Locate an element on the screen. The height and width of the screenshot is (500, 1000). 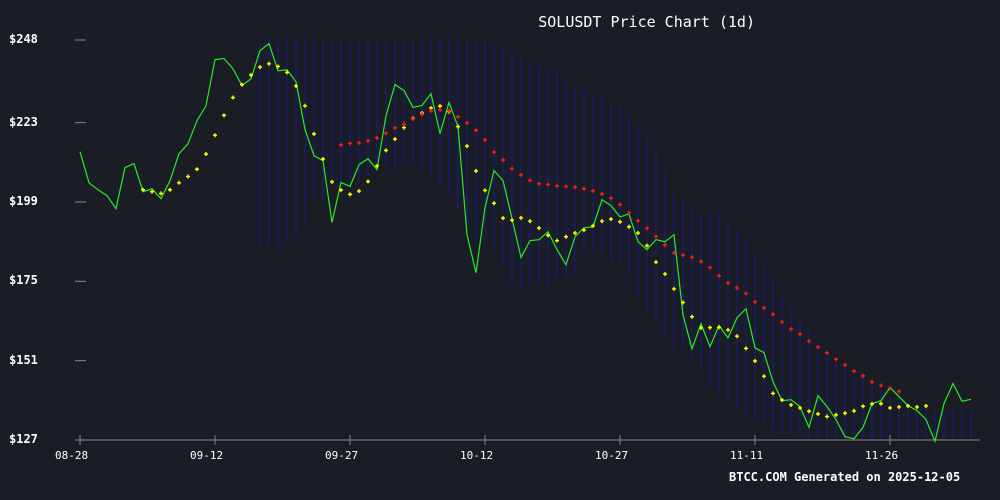
x-tick-label: 09-12 is located at coordinates (207, 455).